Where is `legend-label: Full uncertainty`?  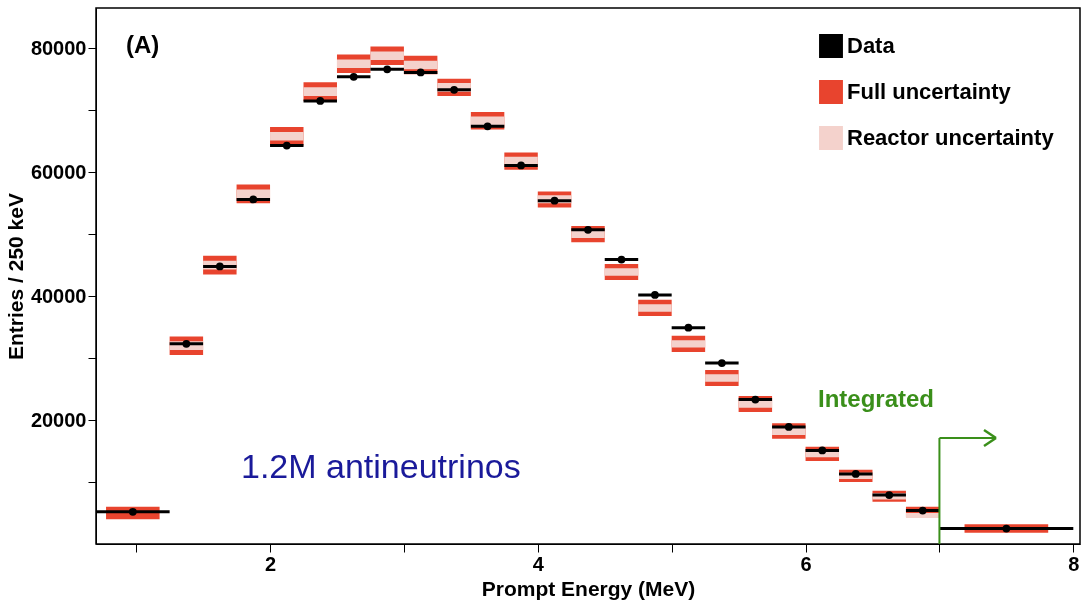 legend-label: Full uncertainty is located at coordinates (929, 91).